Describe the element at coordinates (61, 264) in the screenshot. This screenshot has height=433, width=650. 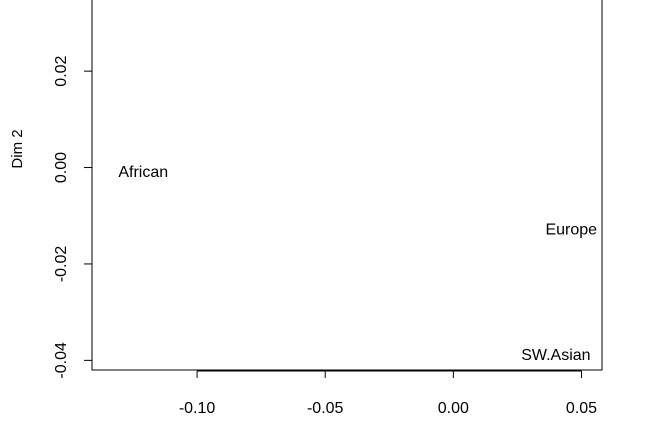
I see `y-tick-label: -0.02` at that location.